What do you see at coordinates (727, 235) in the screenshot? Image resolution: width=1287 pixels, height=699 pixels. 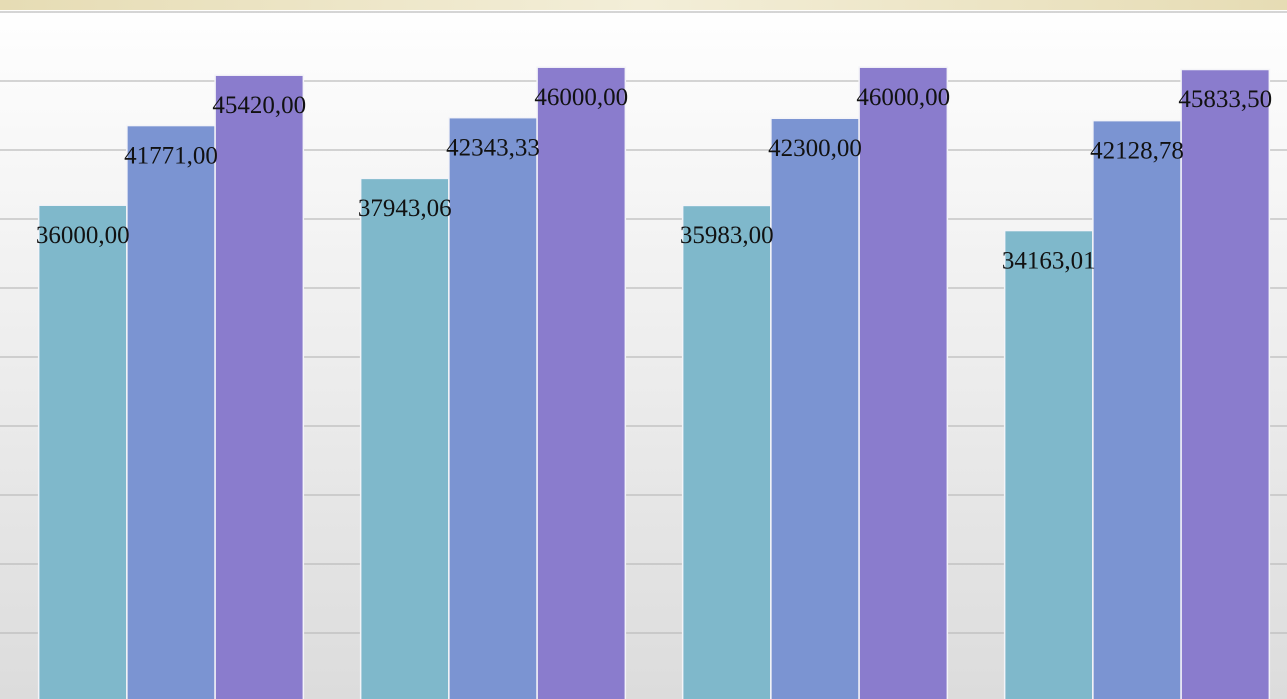 I see `data-label: 35983,00` at bounding box center [727, 235].